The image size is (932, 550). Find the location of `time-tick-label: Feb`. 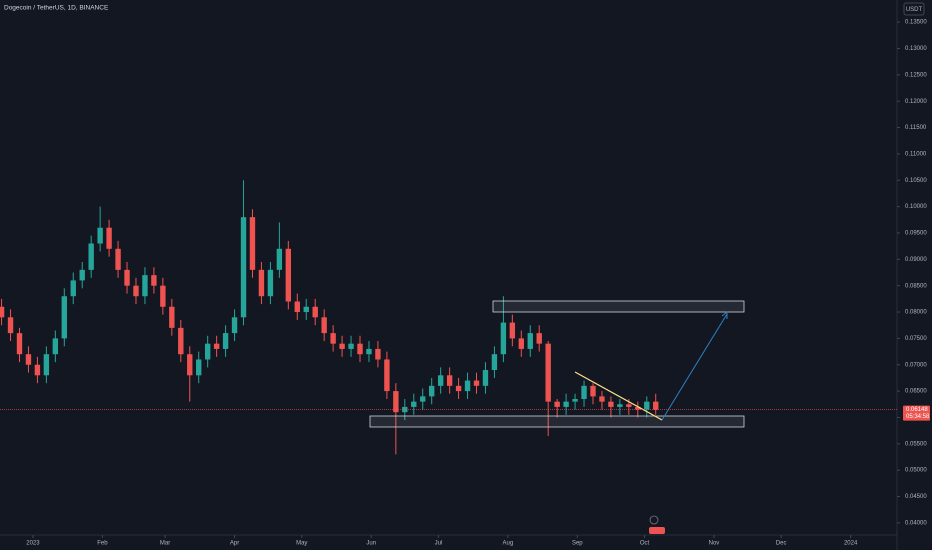

time-tick-label: Feb is located at coordinates (102, 544).